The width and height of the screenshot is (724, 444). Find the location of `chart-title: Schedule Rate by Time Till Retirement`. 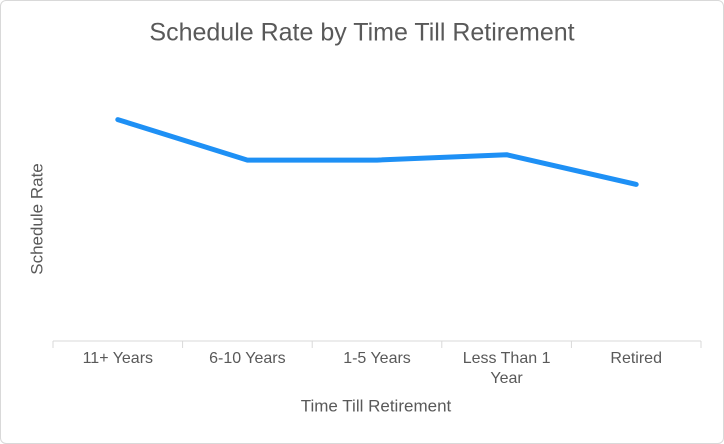

chart-title: Schedule Rate by Time Till Retirement is located at coordinates (361, 33).